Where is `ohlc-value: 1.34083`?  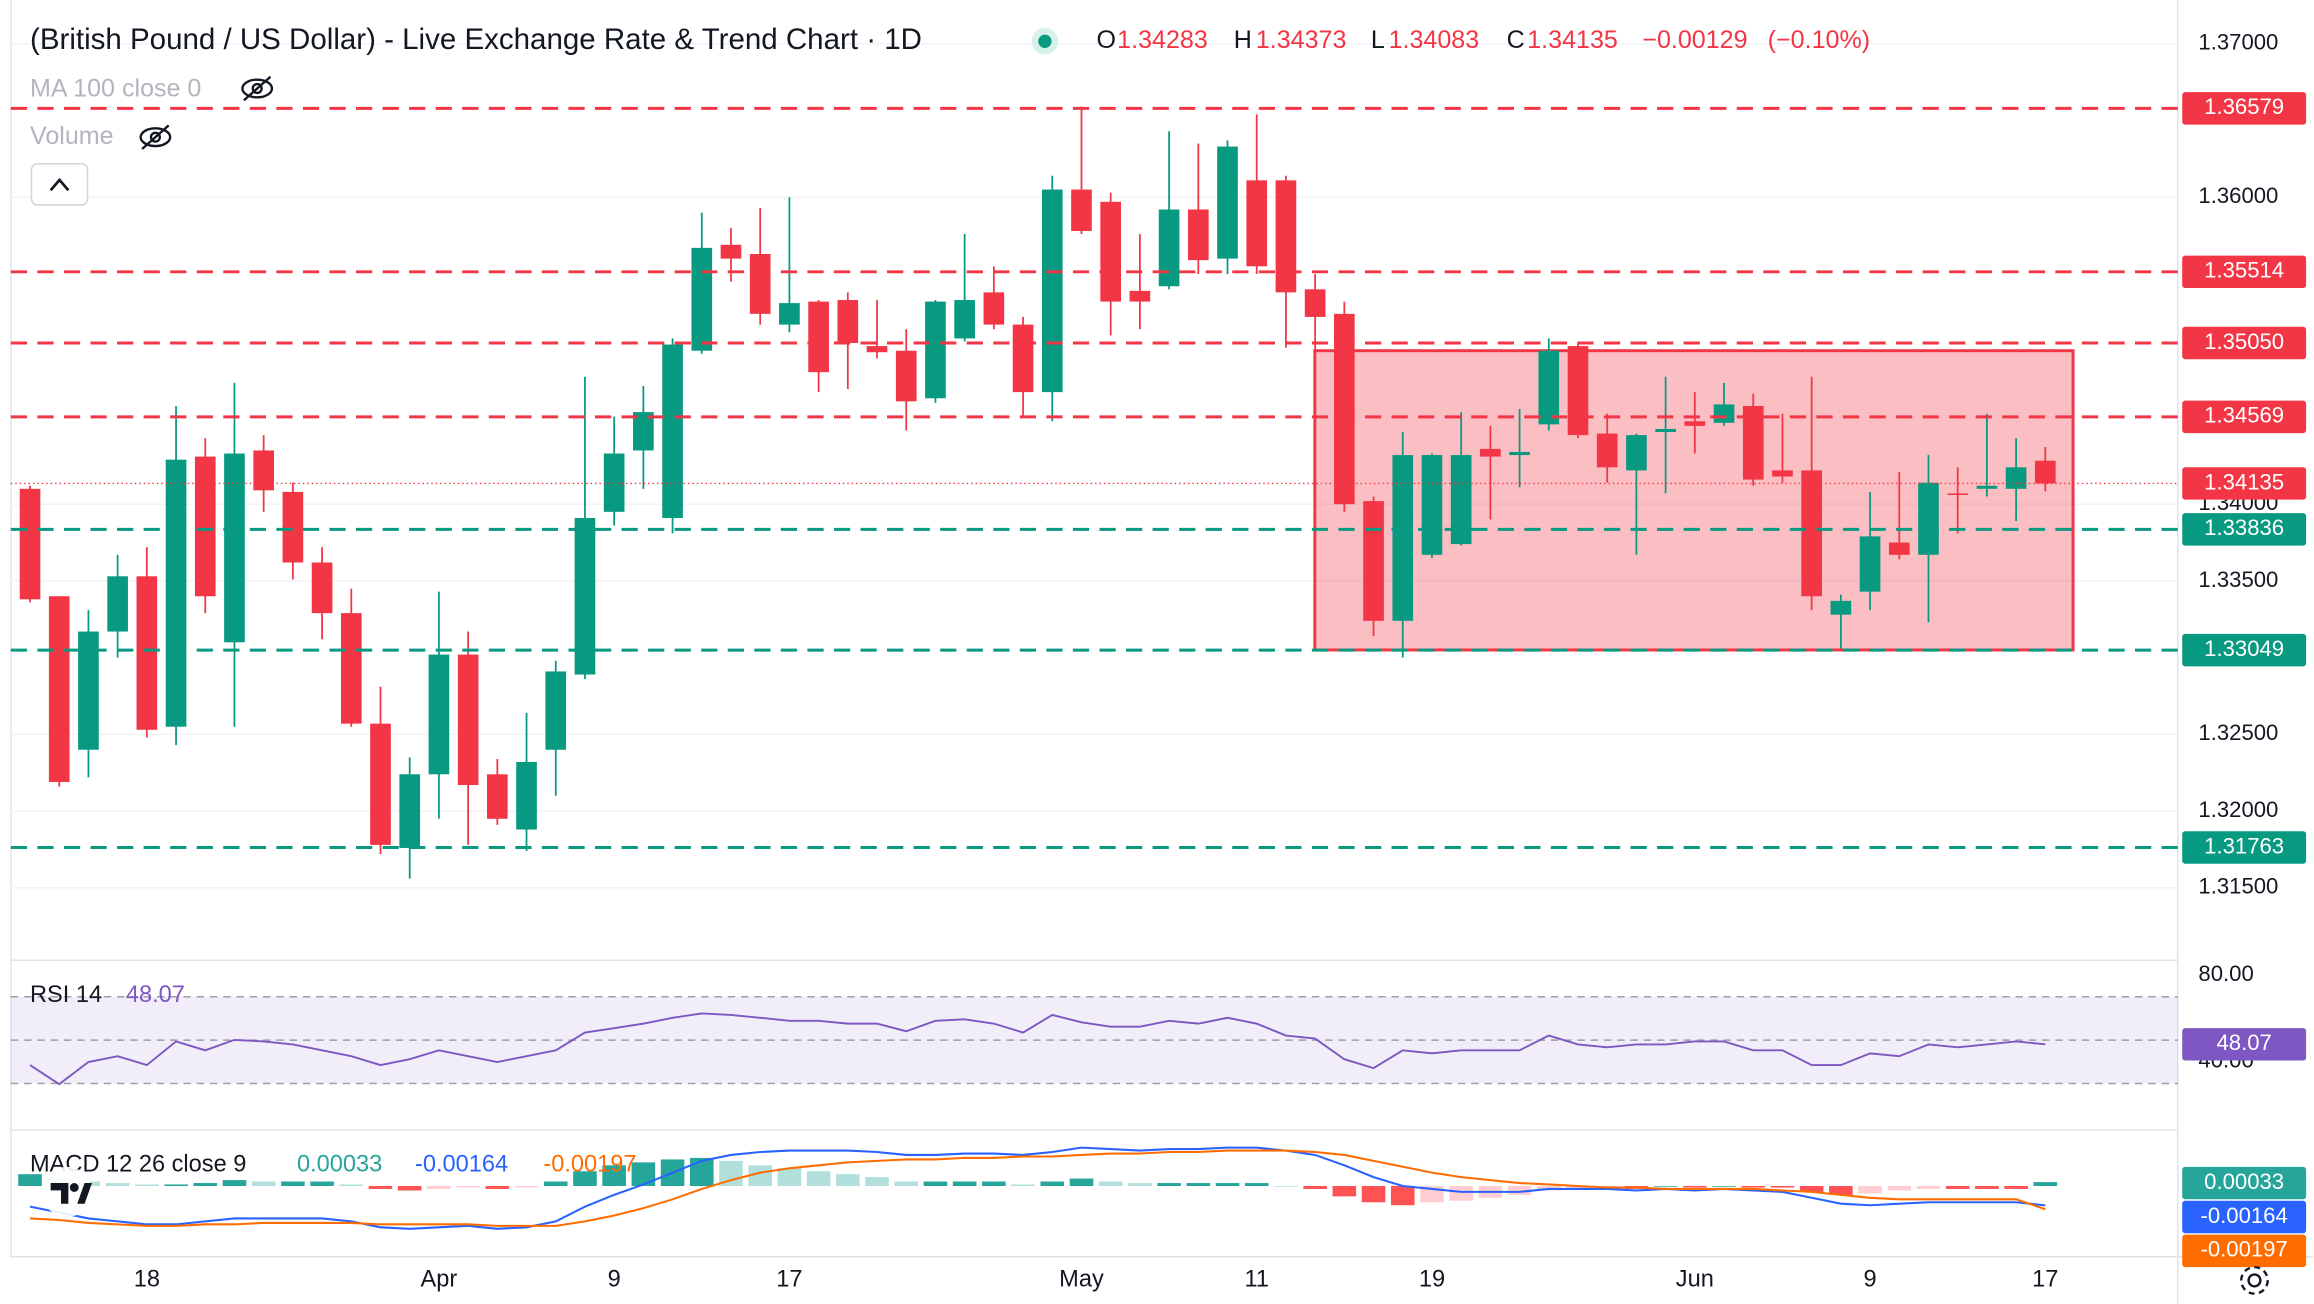
ohlc-value: 1.34083 is located at coordinates (1434, 40).